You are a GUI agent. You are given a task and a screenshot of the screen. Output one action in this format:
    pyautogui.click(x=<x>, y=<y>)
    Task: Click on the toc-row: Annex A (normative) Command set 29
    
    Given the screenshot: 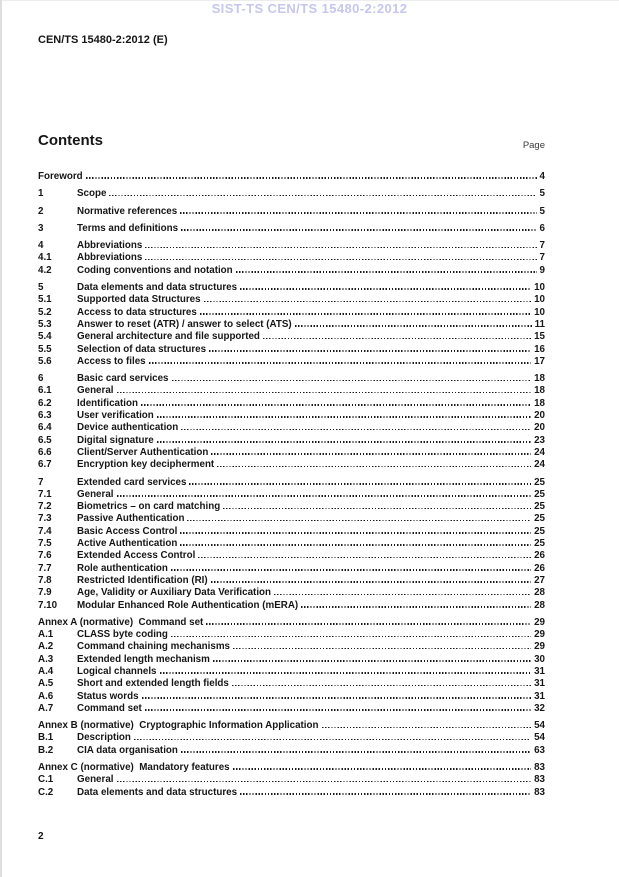 What is the action you would take?
    pyautogui.click(x=291, y=623)
    